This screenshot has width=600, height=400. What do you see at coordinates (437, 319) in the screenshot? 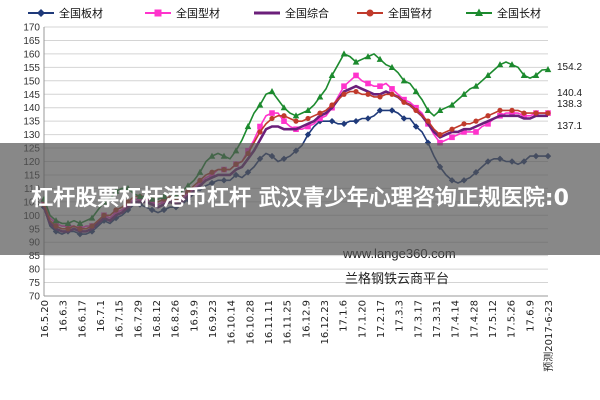
I see `x-tick-label: 17.3.31` at bounding box center [437, 319].